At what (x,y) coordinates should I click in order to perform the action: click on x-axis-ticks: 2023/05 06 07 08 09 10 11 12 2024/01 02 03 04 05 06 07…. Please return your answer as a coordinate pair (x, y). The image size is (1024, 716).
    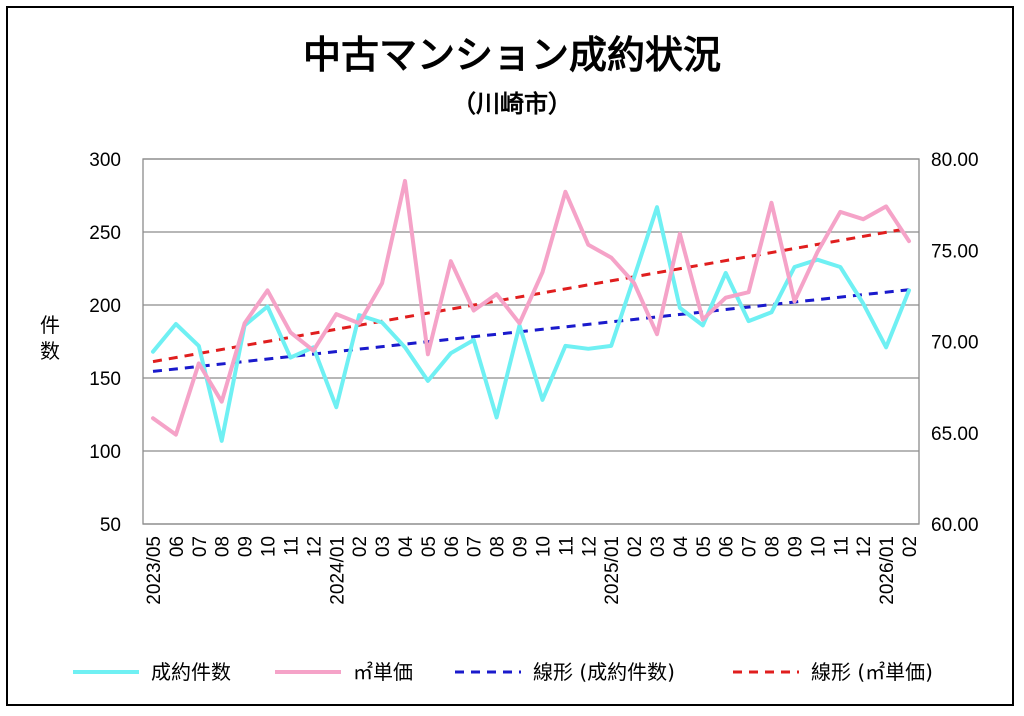
    Looking at the image, I should click on (532, 570).